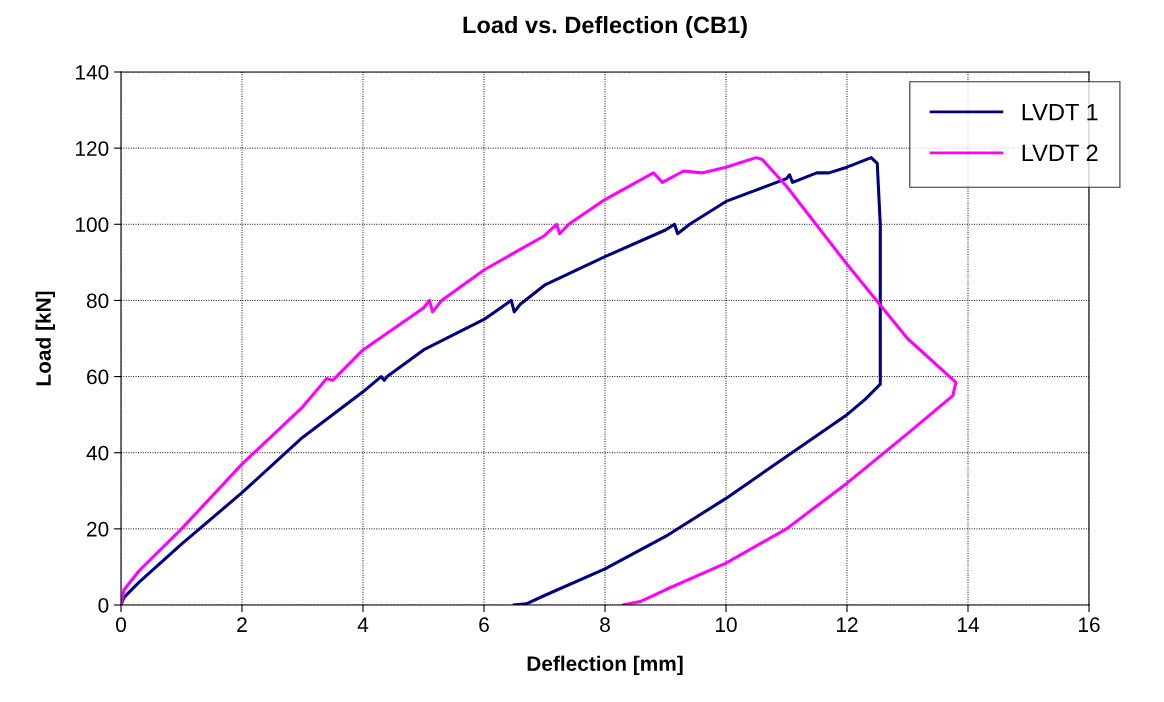  I want to click on y-tick-label: 20, so click(98, 529).